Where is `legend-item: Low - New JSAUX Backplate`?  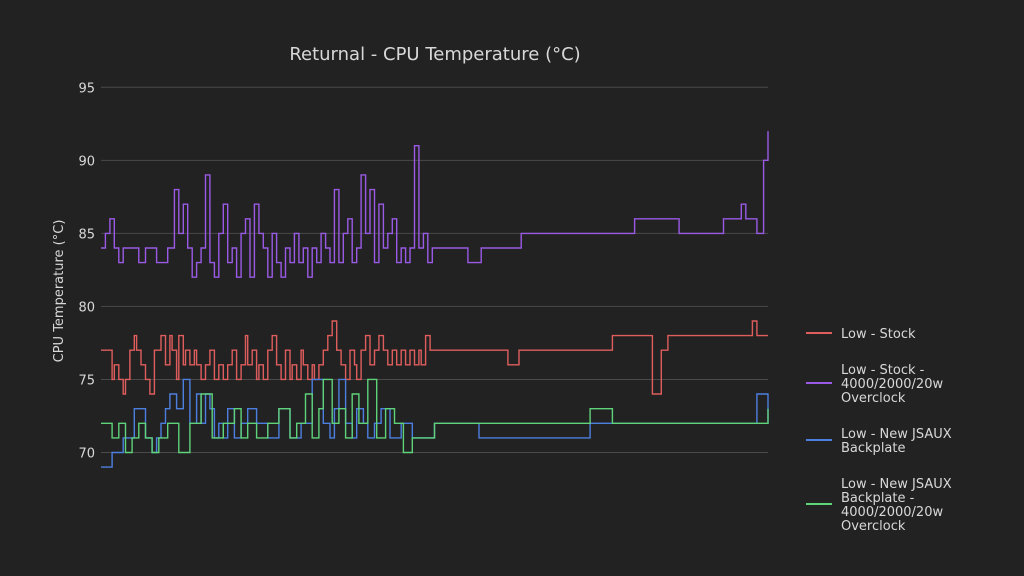 legend-item: Low - New JSAUX Backplate is located at coordinates (879, 441).